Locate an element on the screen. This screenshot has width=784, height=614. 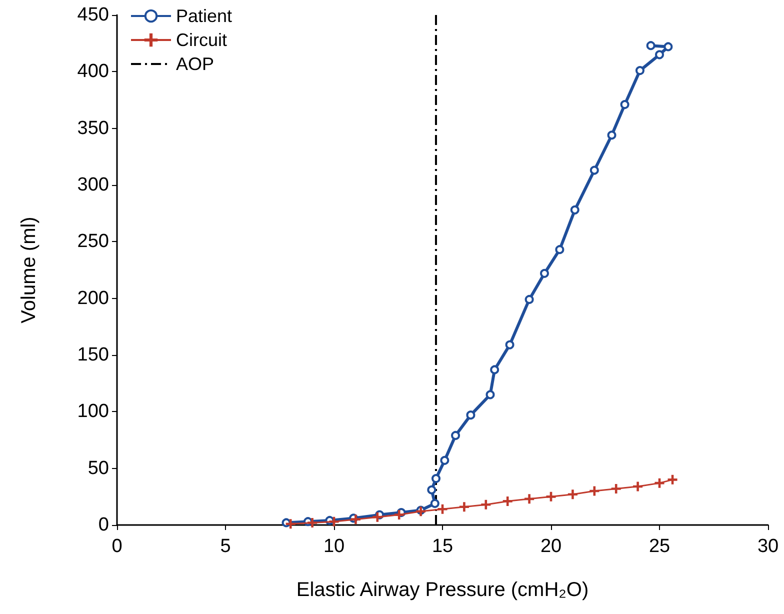
legend-label: AOP is located at coordinates (195, 64).